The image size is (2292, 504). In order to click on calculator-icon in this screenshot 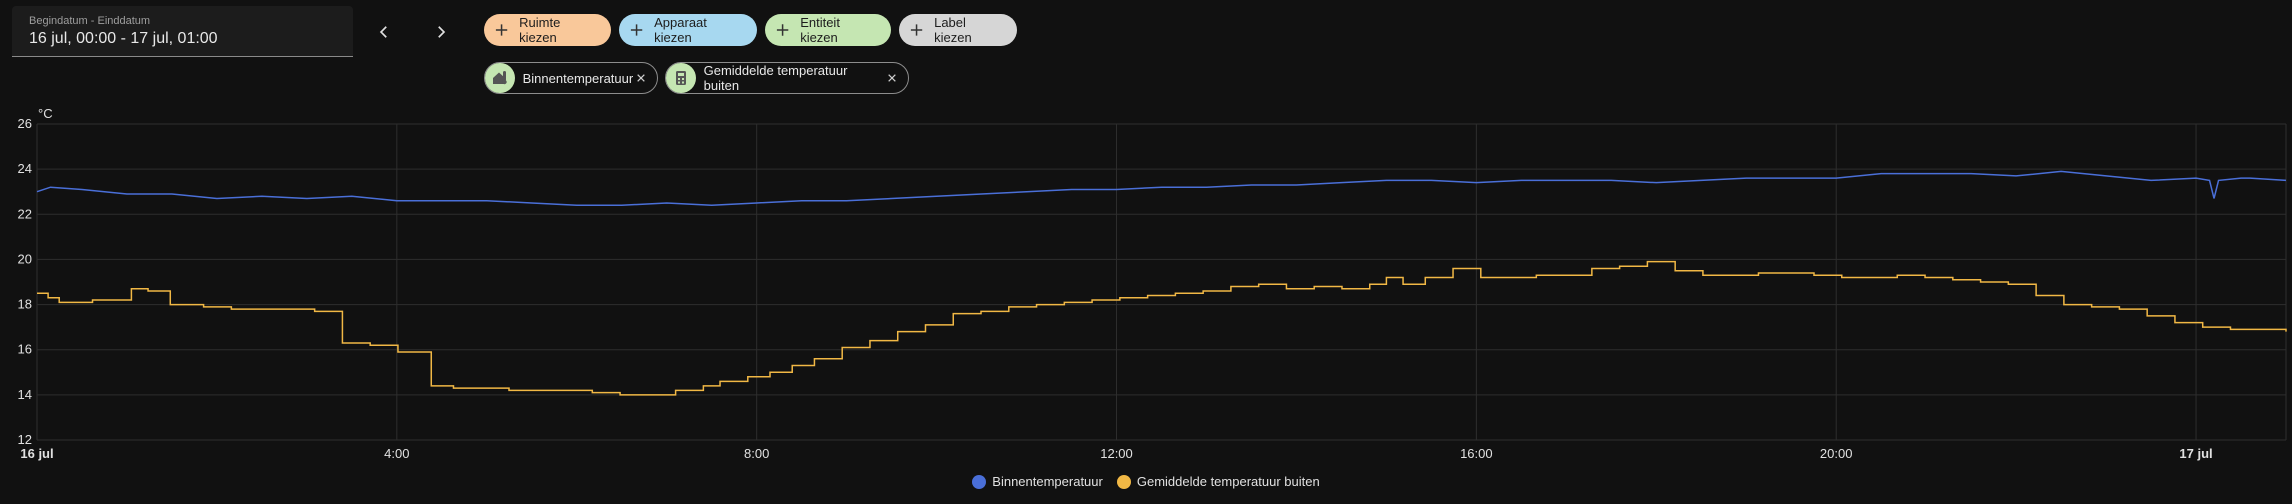, I will do `click(681, 78)`.